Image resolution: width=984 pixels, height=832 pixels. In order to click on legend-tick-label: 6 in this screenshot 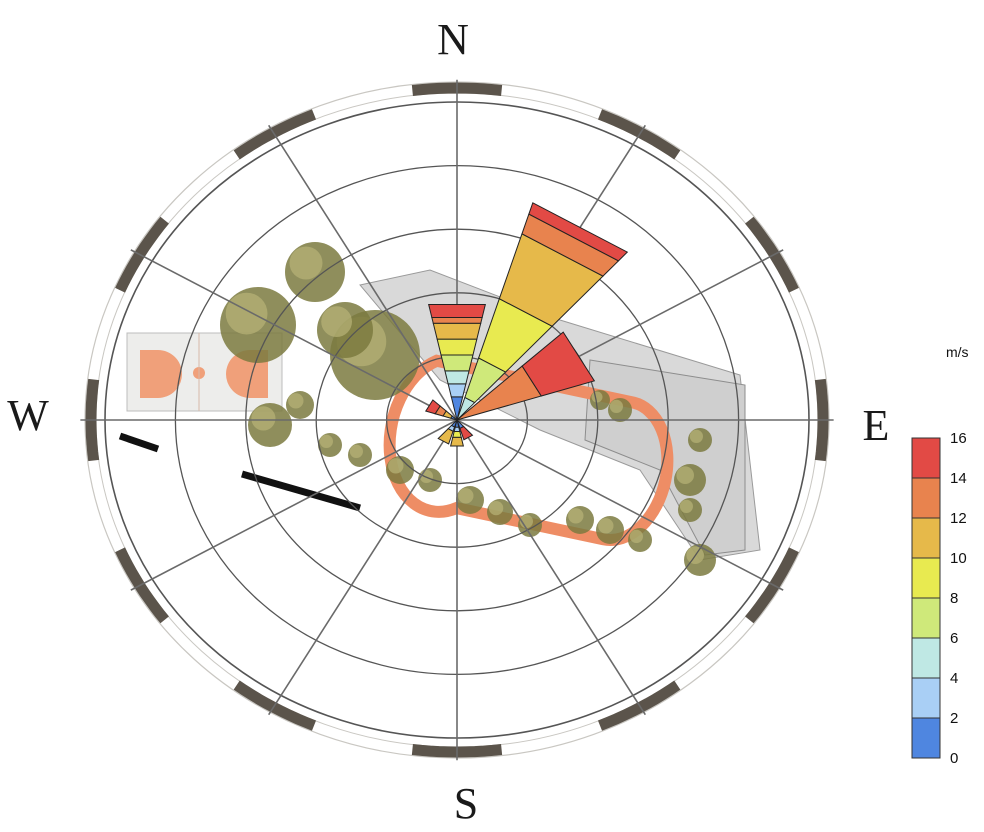, I will do `click(954, 638)`.